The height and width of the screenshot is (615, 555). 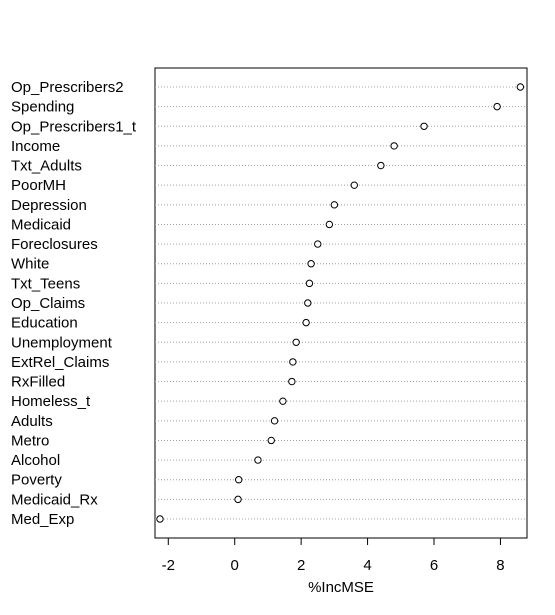 What do you see at coordinates (46, 166) in the screenshot?
I see `category-label: Txt_Adults` at bounding box center [46, 166].